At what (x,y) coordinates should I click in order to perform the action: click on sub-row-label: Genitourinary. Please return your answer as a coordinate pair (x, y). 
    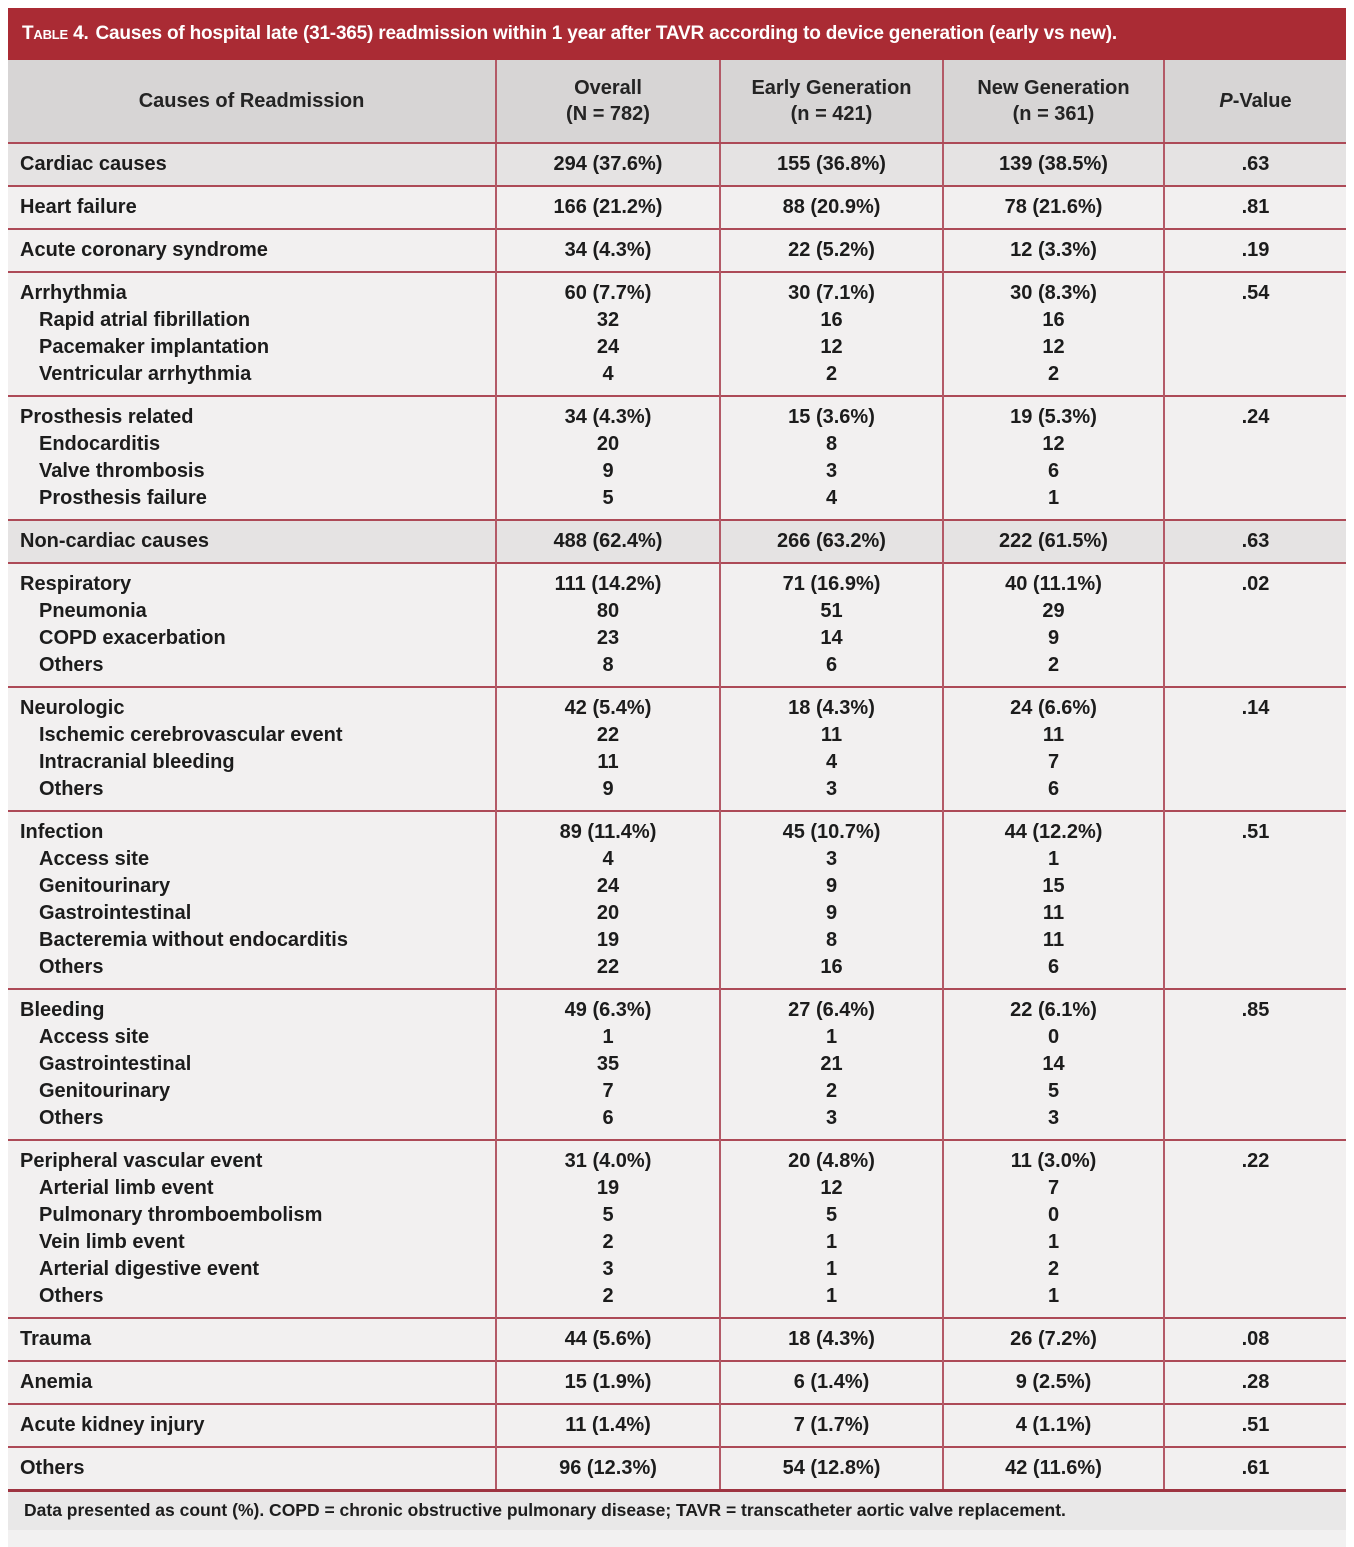
    Looking at the image, I should click on (105, 886).